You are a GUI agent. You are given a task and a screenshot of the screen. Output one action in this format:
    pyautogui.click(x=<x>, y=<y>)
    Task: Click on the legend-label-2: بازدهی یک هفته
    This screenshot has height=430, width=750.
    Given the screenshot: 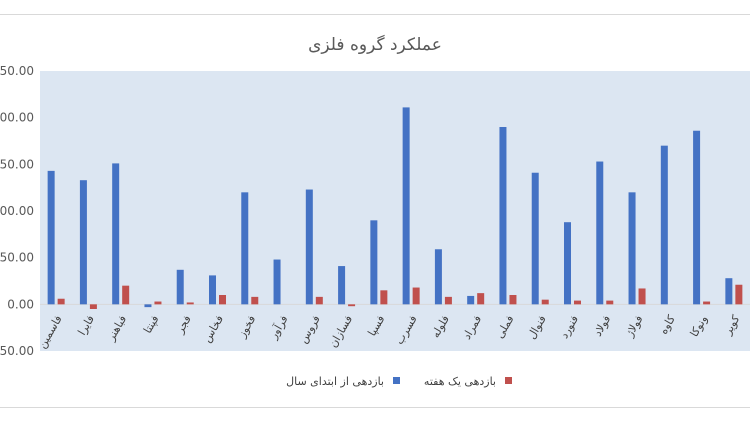 What is the action you would take?
    pyautogui.click(x=460, y=381)
    